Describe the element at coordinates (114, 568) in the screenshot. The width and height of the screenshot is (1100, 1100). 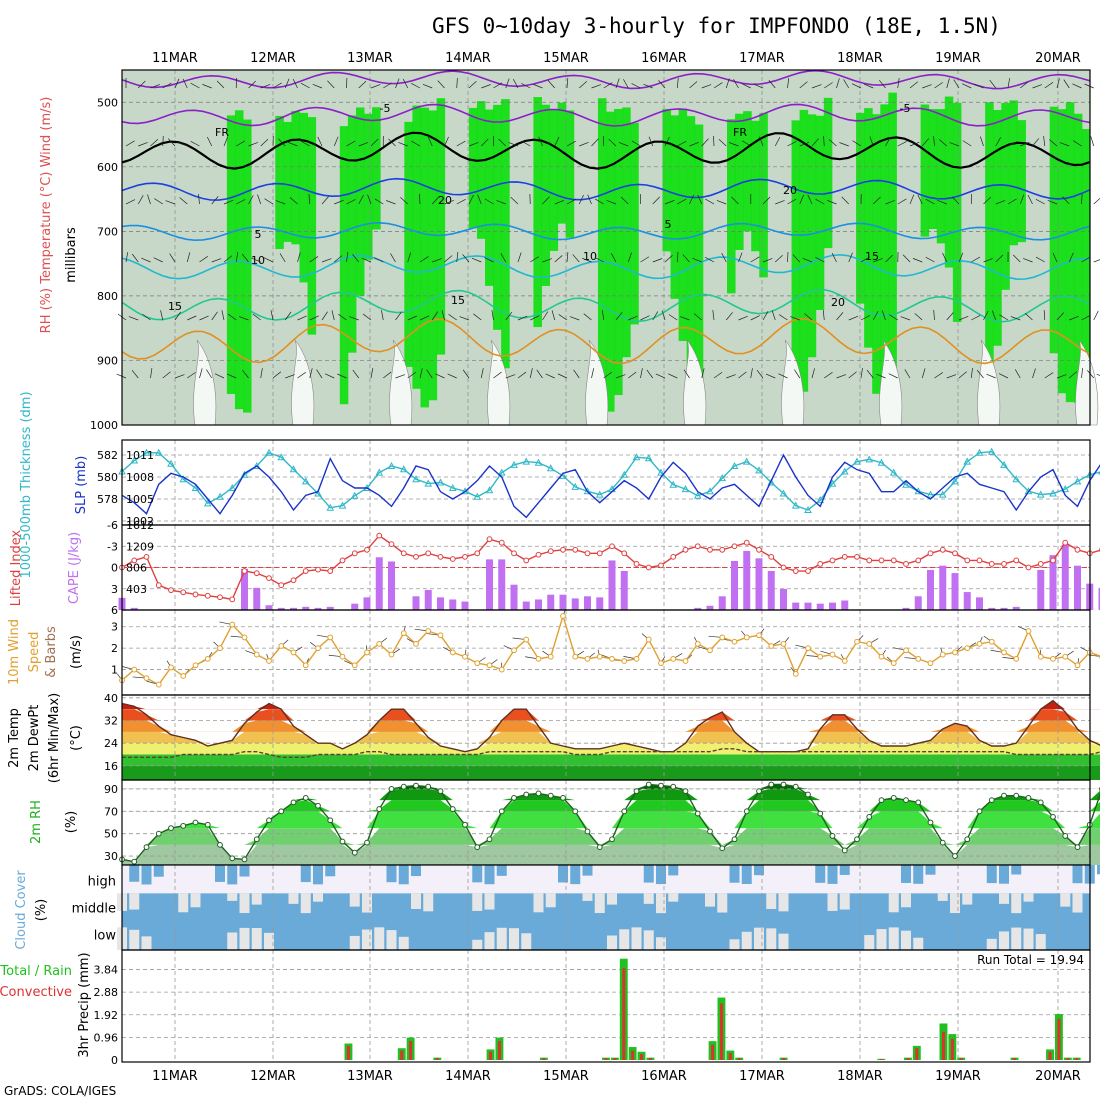
I see `lifted-tick: 0` at that location.